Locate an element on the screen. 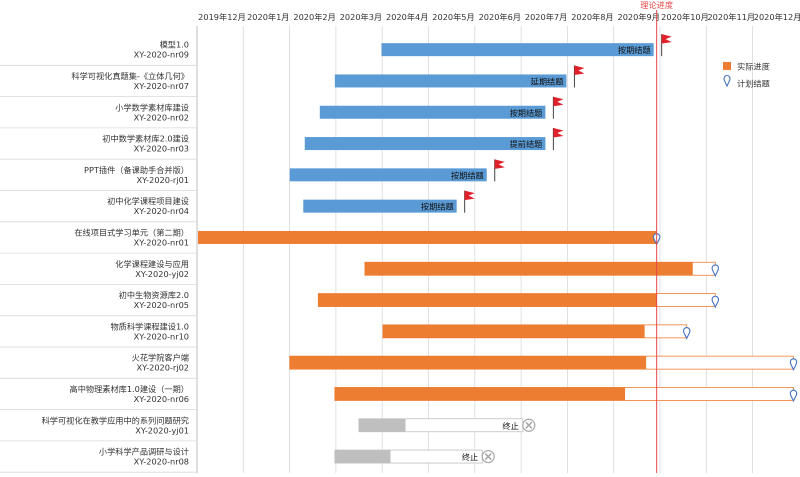 This screenshot has height=477, width=800. month-tick-label: 2020年8月 is located at coordinates (592, 17).